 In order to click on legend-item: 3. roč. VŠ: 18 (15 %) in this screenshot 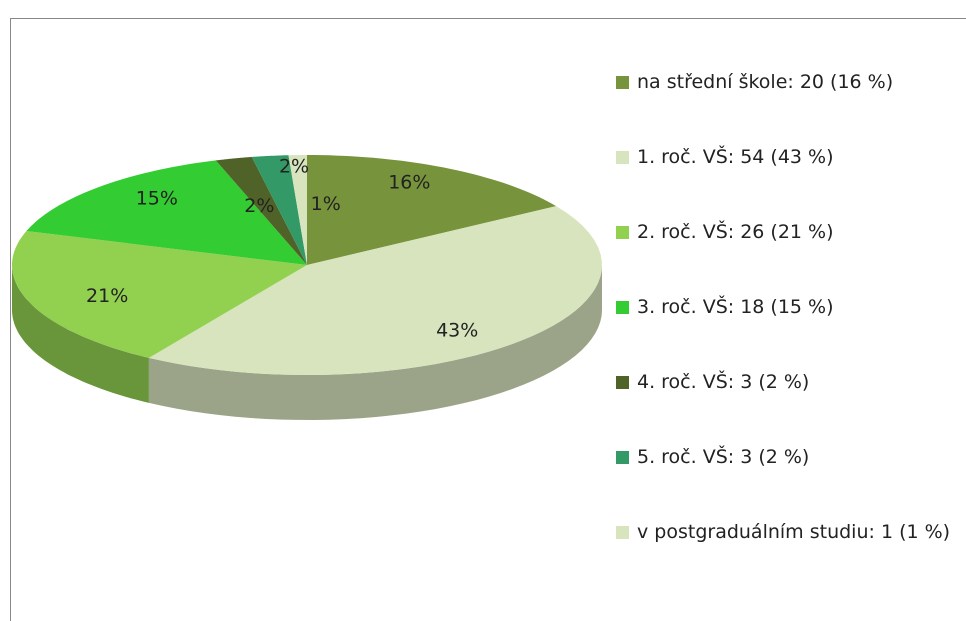, I will do `click(789, 330)`.